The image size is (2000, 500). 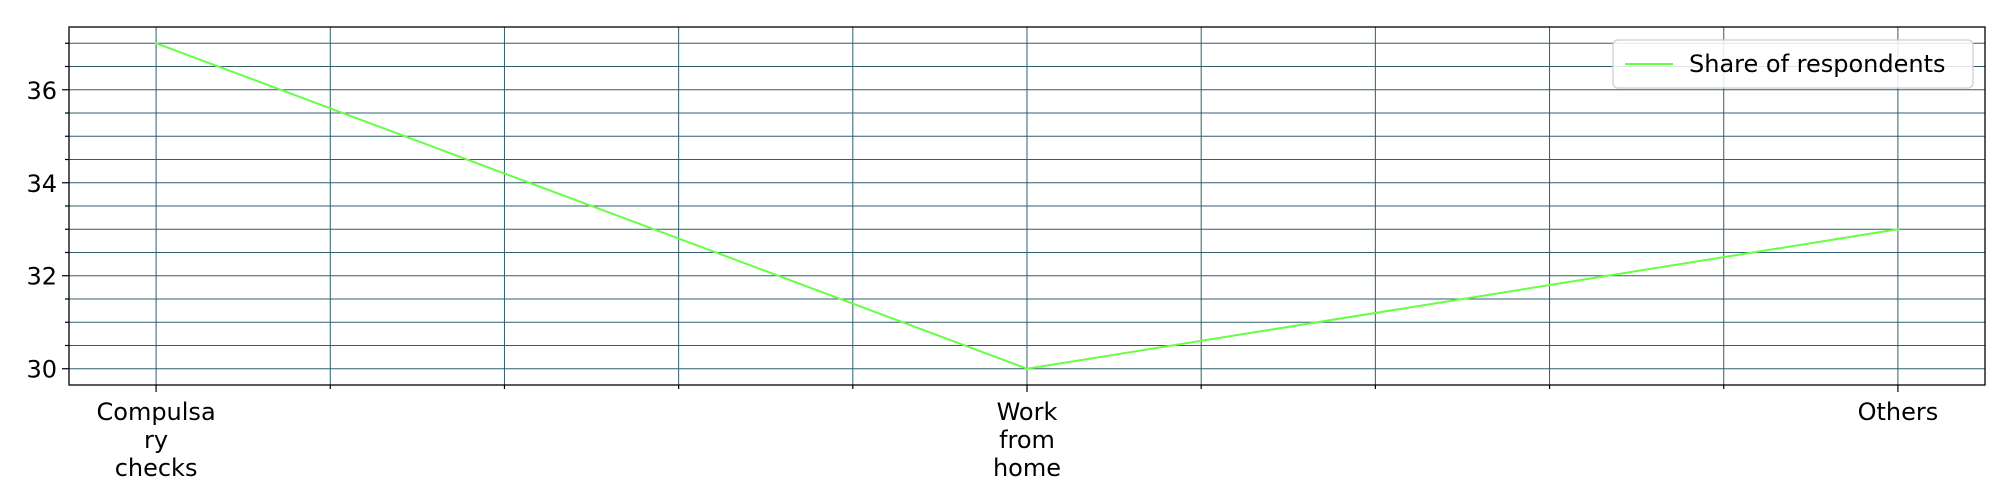 I want to click on legend-box, so click(x=1793, y=64).